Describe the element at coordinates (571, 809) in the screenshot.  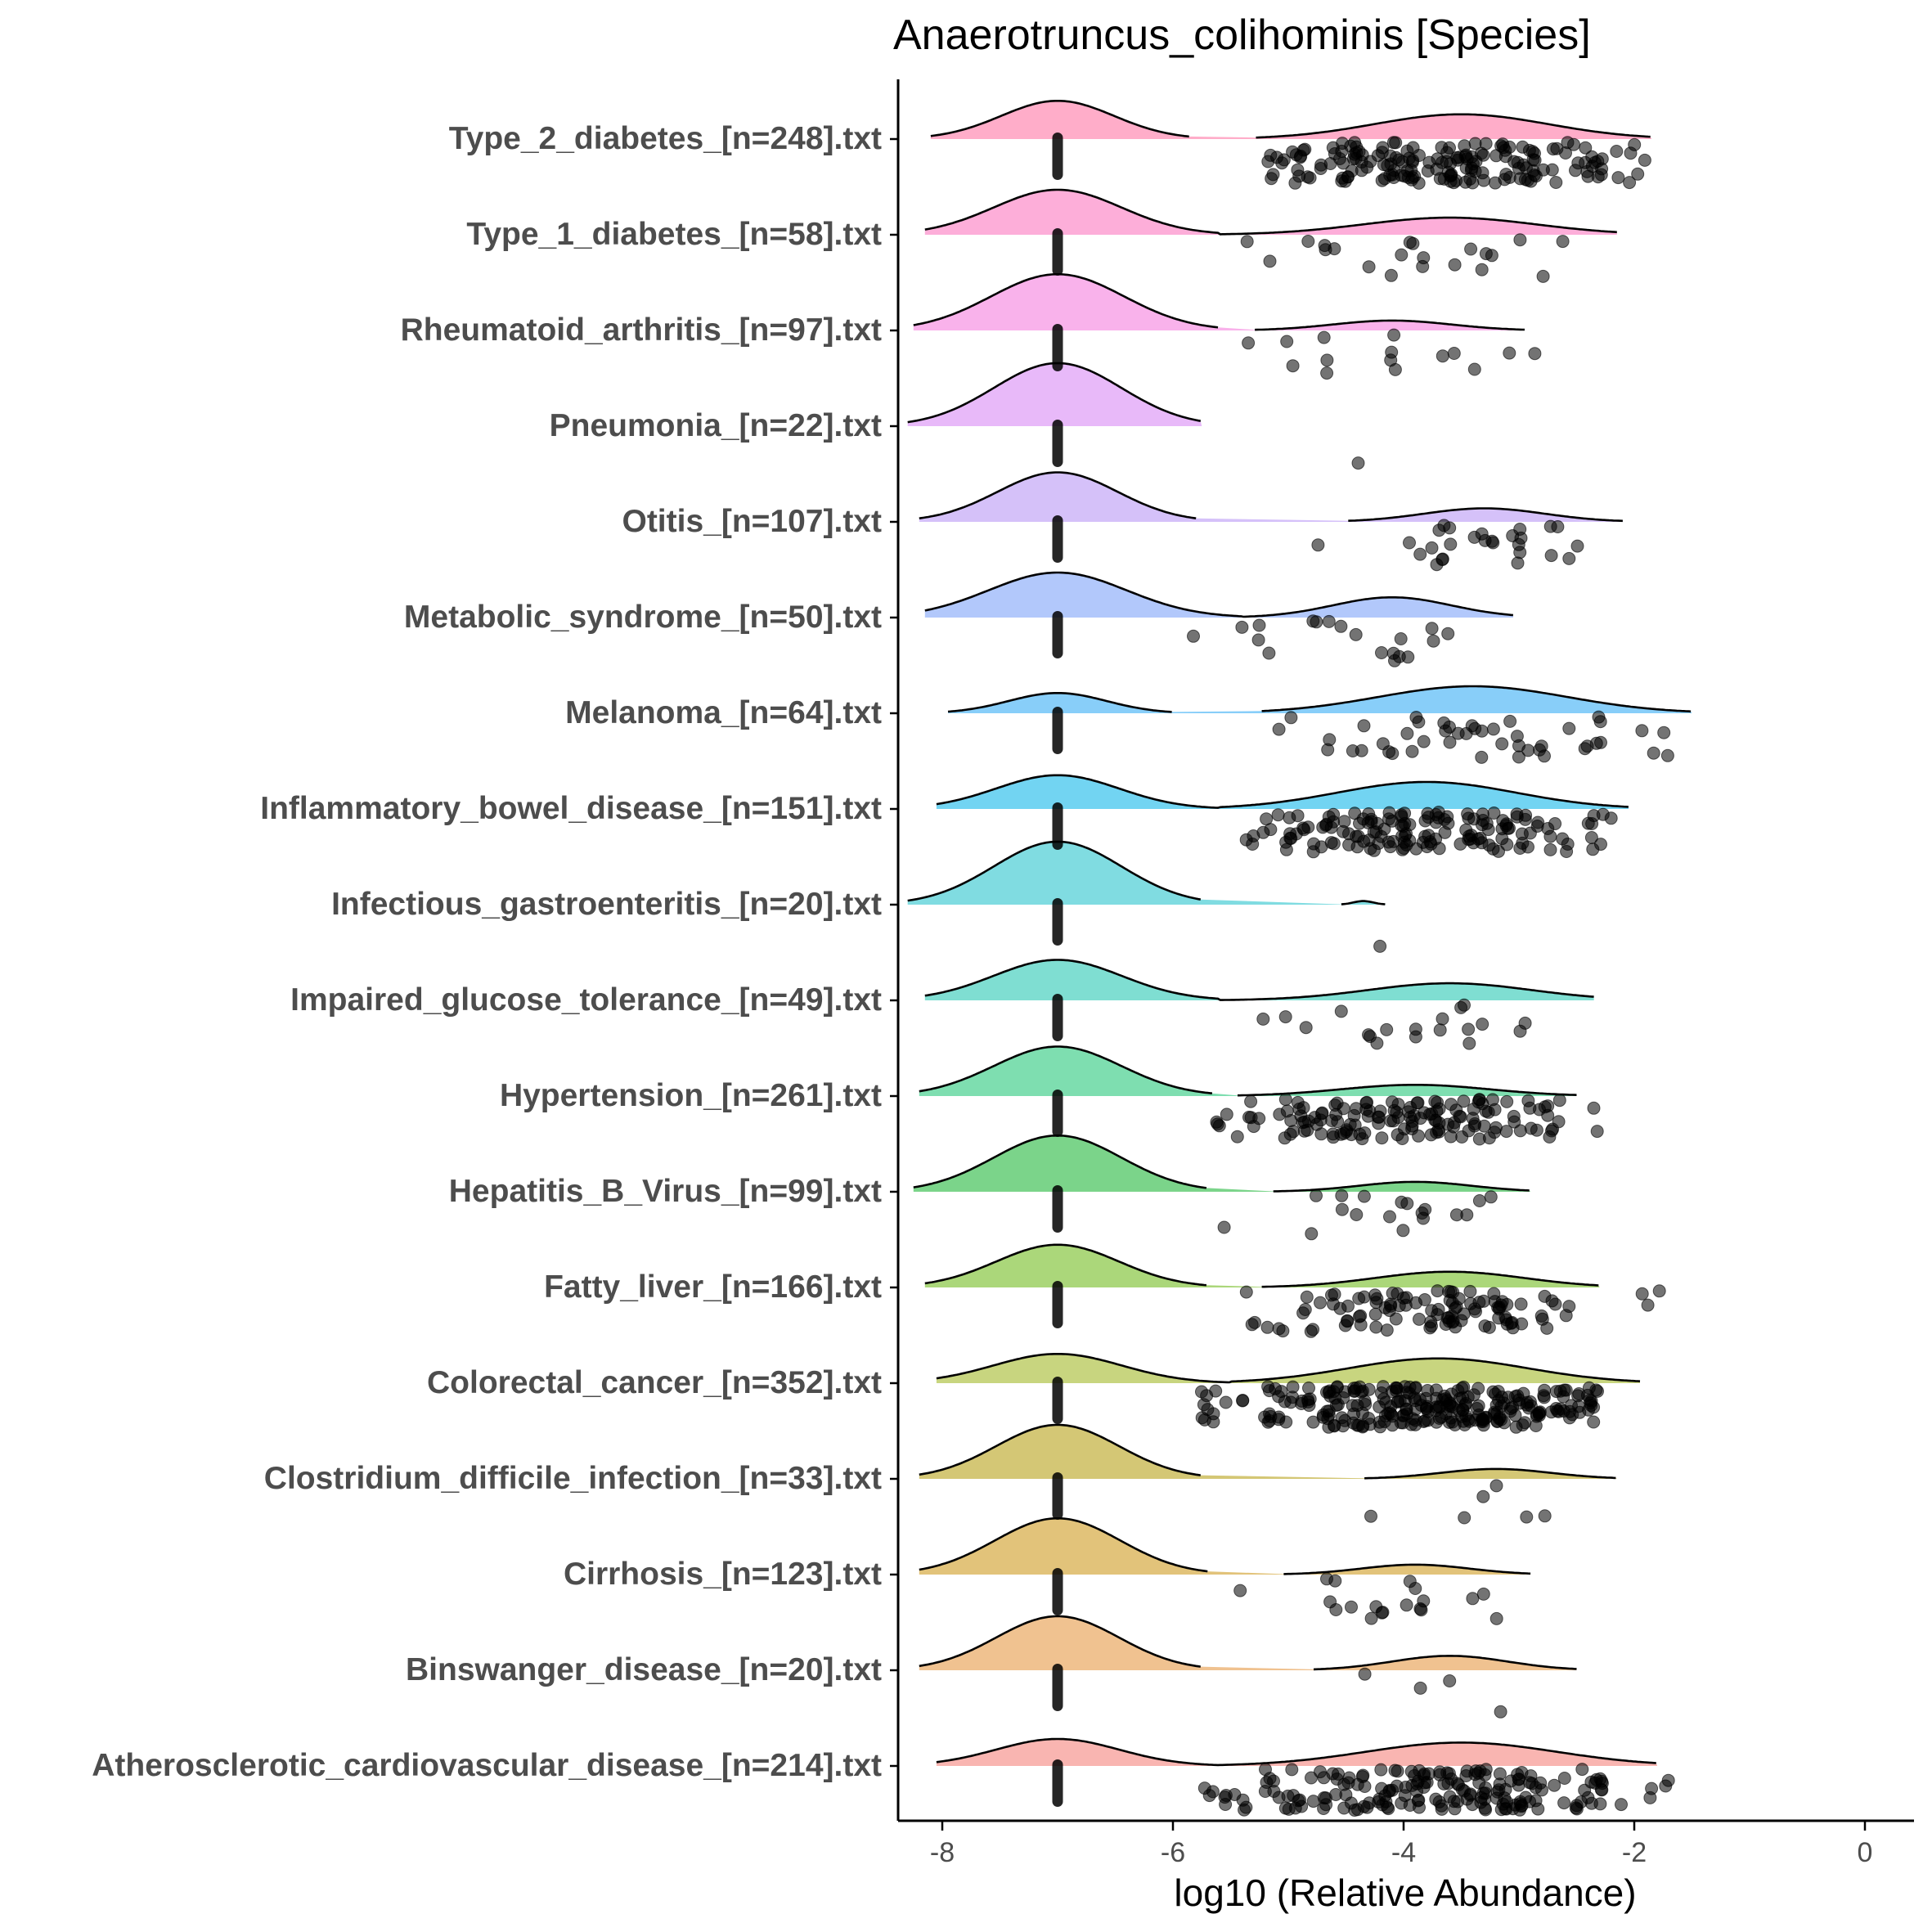
I see `y-label-inflammatory-bowel-disease: Inflammatory_bowel_disease_[n=151].txt` at that location.